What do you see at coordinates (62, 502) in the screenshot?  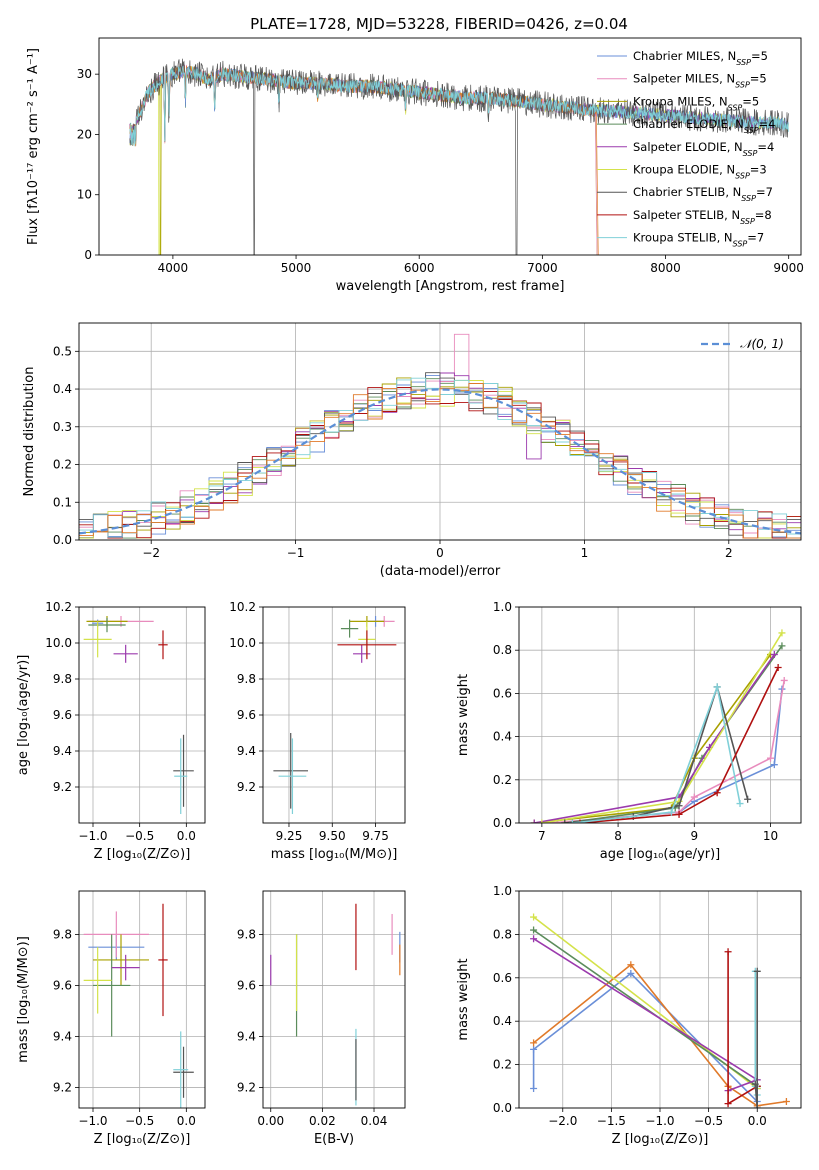 I see `y-tick-label: 0.1` at bounding box center [62, 502].